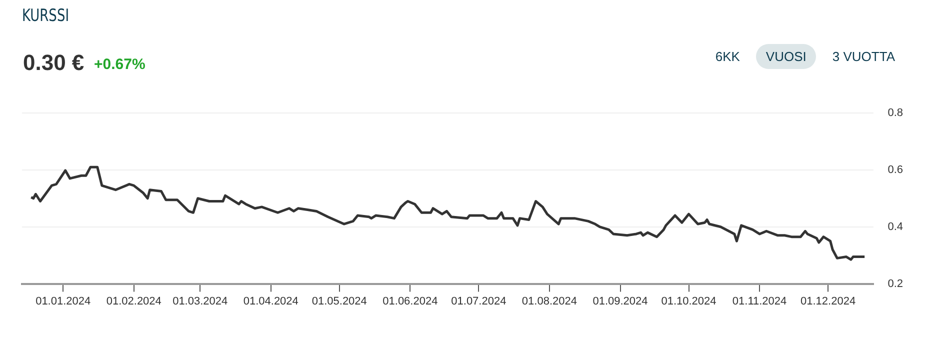 Image resolution: width=935 pixels, height=347 pixels. What do you see at coordinates (896, 170) in the screenshot?
I see `y-tick-label: 0.6` at bounding box center [896, 170].